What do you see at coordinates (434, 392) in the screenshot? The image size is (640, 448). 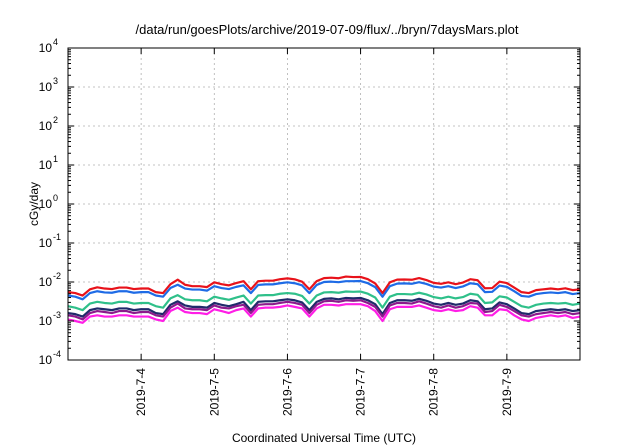 I see `x-tick-label: 2019-7-8` at bounding box center [434, 392].